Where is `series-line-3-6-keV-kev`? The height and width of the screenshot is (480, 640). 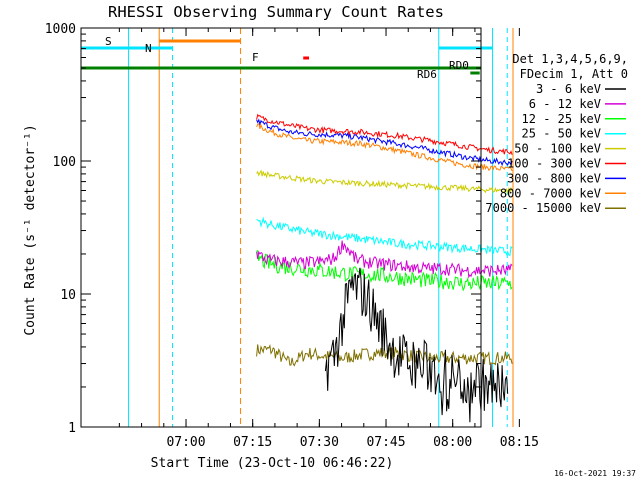
series-line-3-6-keV-kev is located at coordinates (416, 345).